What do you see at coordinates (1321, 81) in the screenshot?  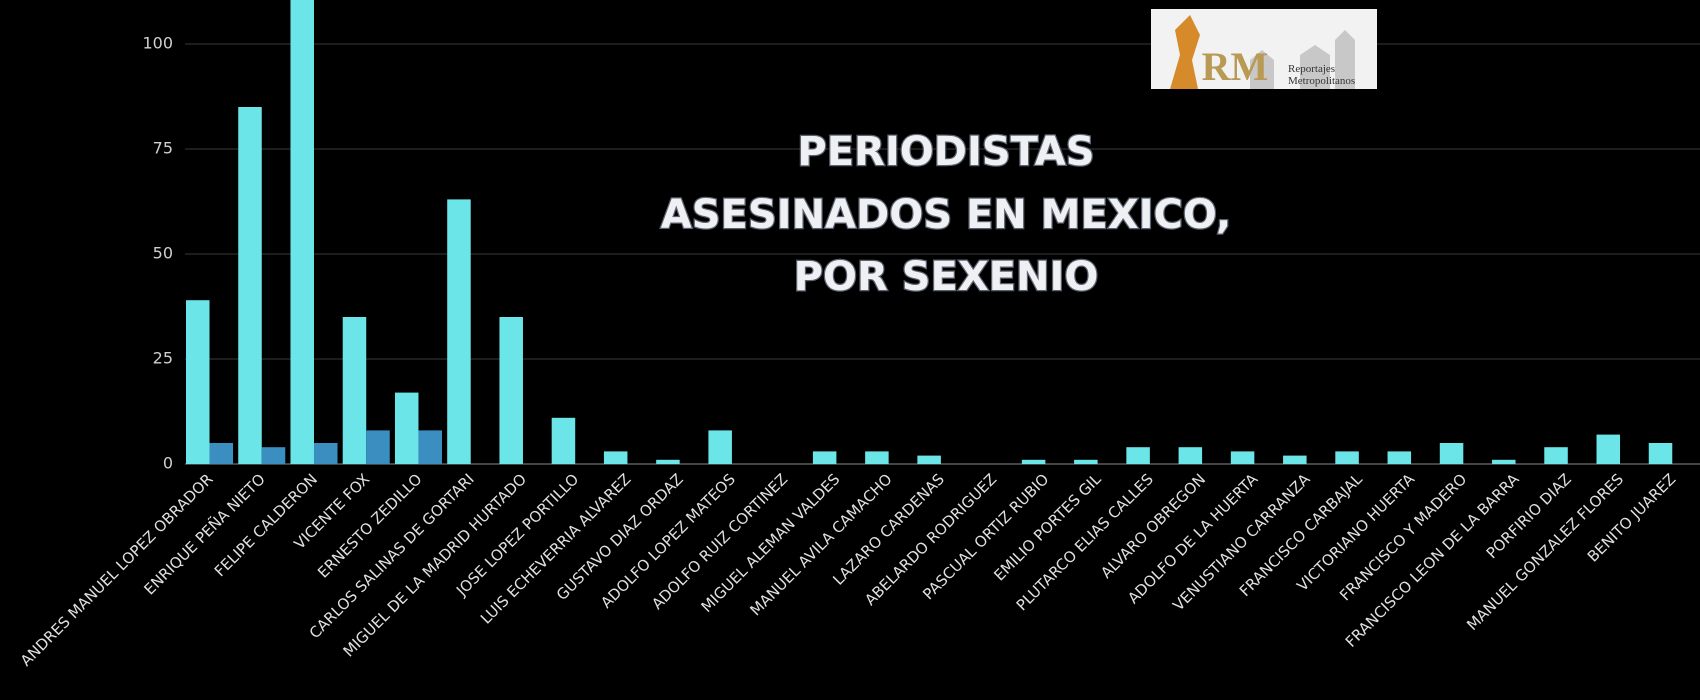 I see `logo-text: Metropolitanos` at bounding box center [1321, 81].